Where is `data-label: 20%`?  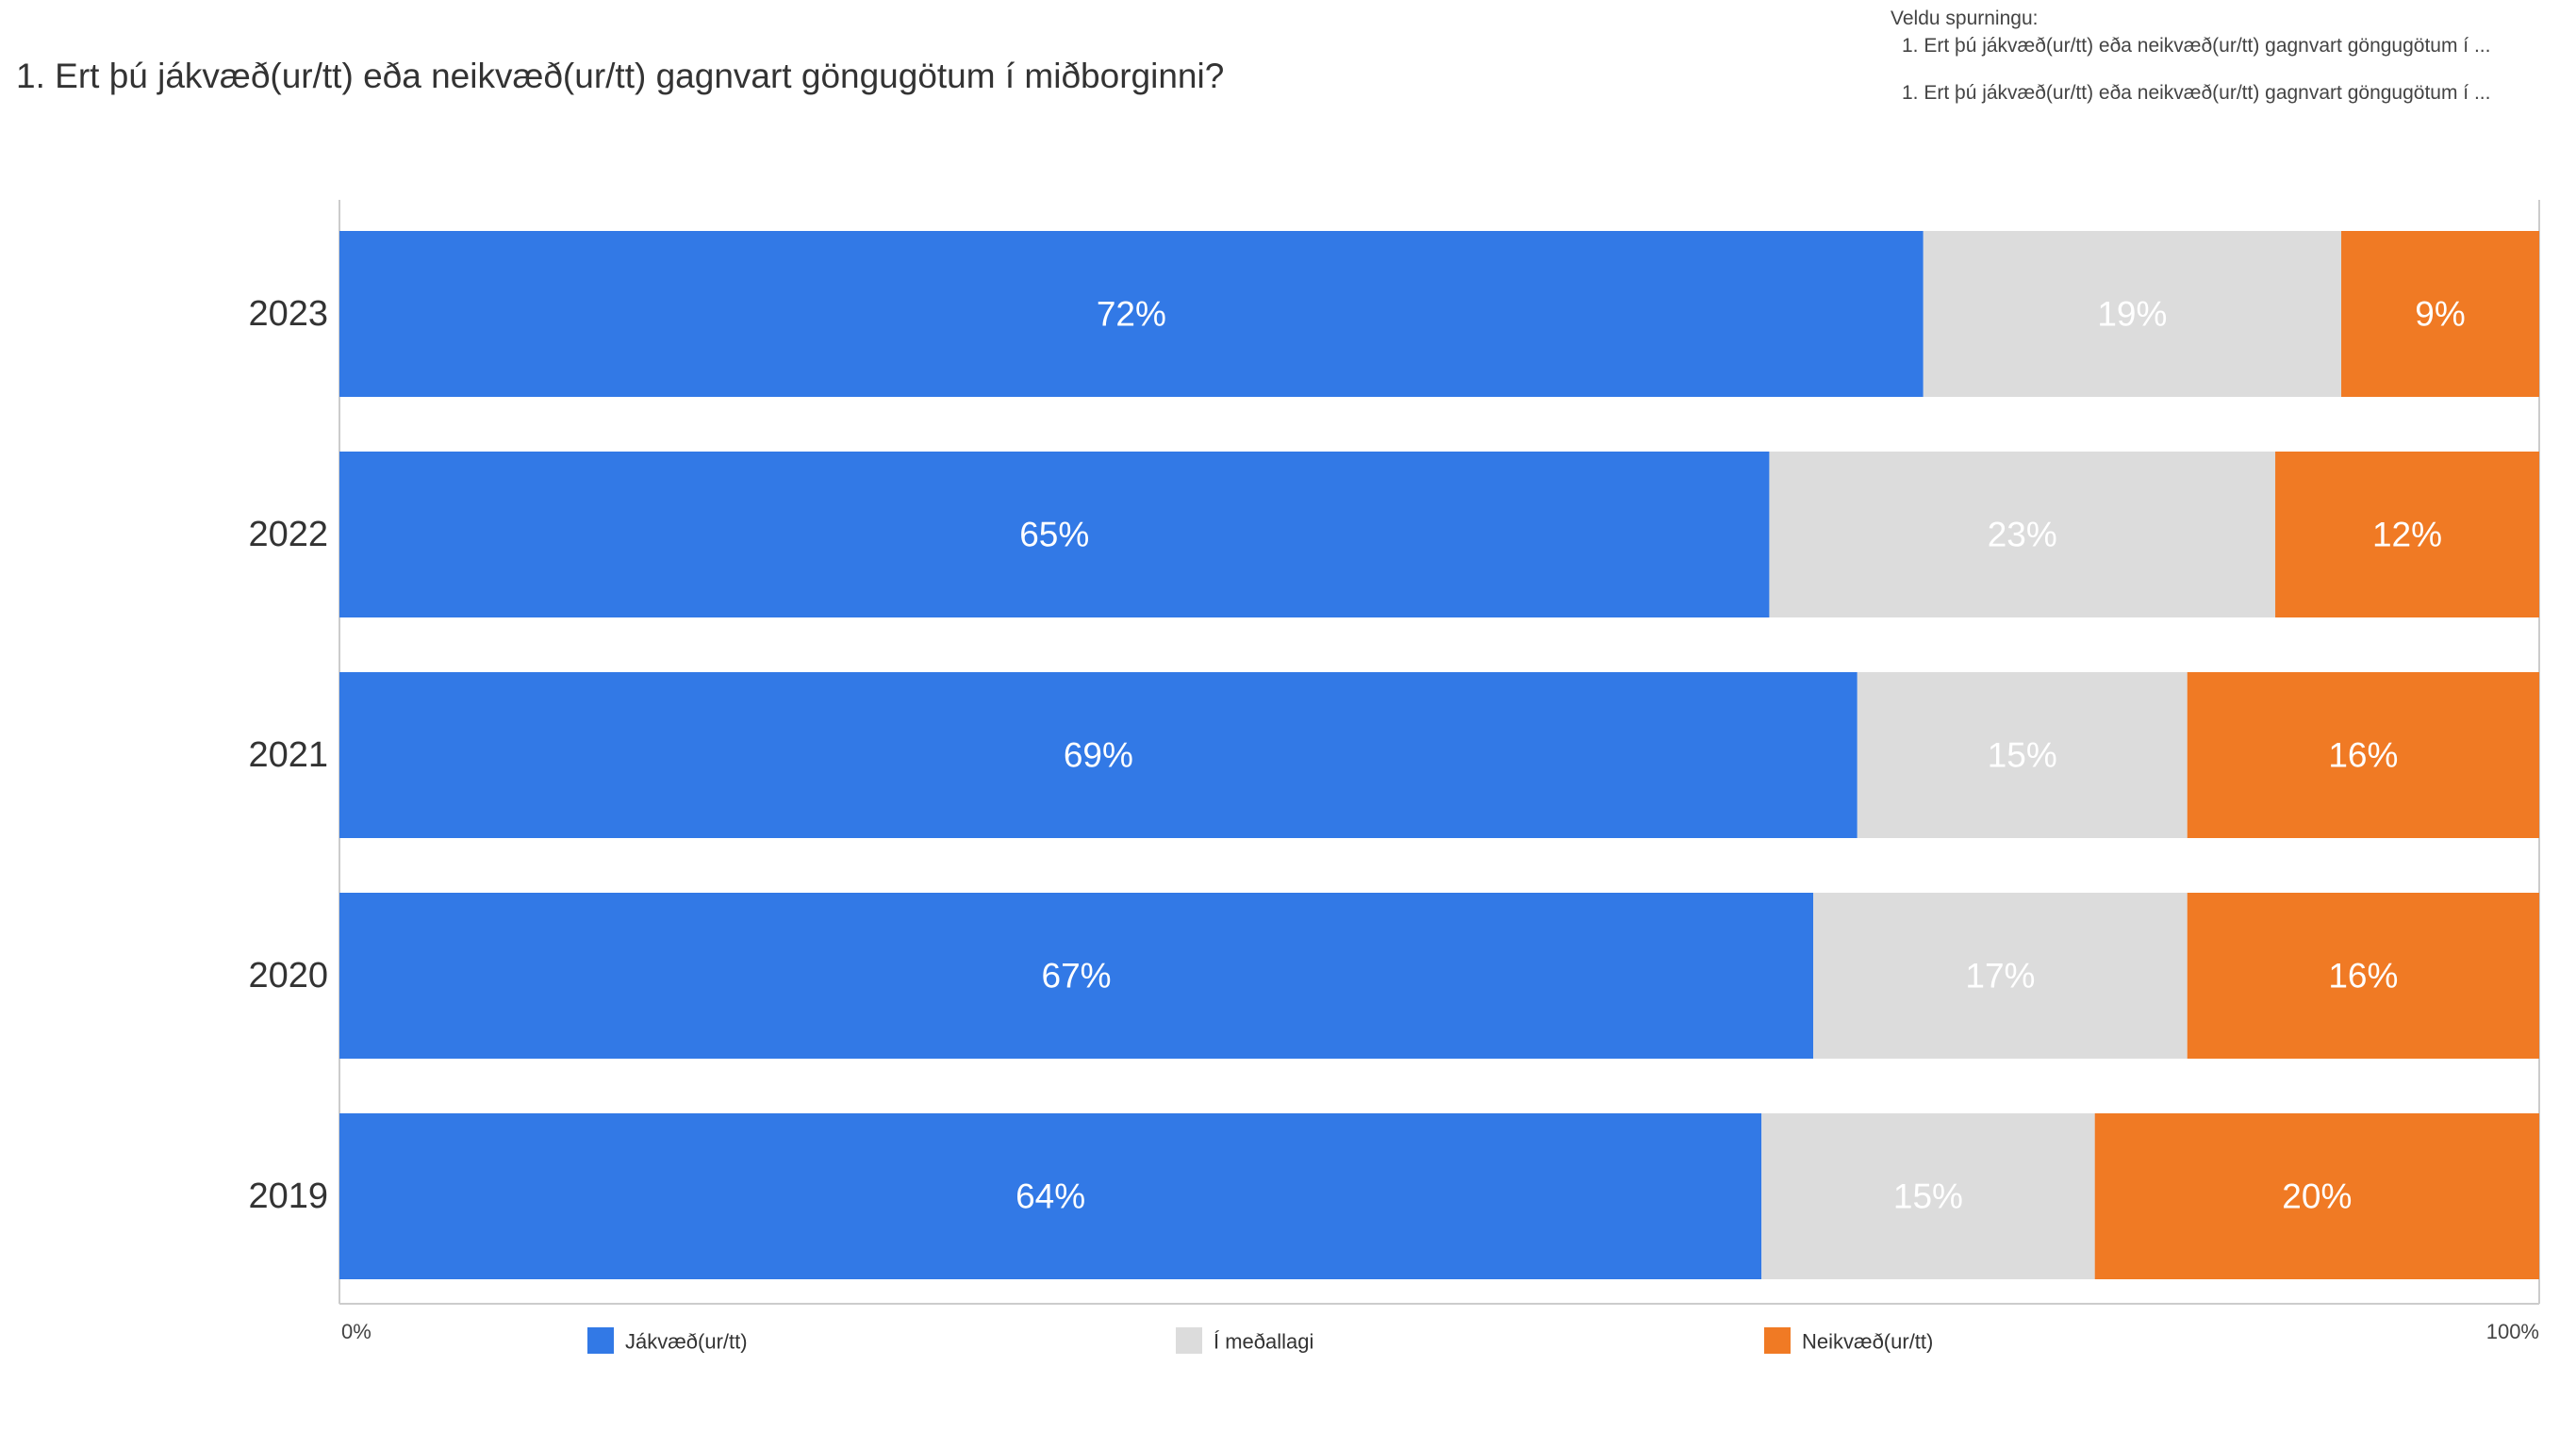 data-label: 20% is located at coordinates (2317, 1196).